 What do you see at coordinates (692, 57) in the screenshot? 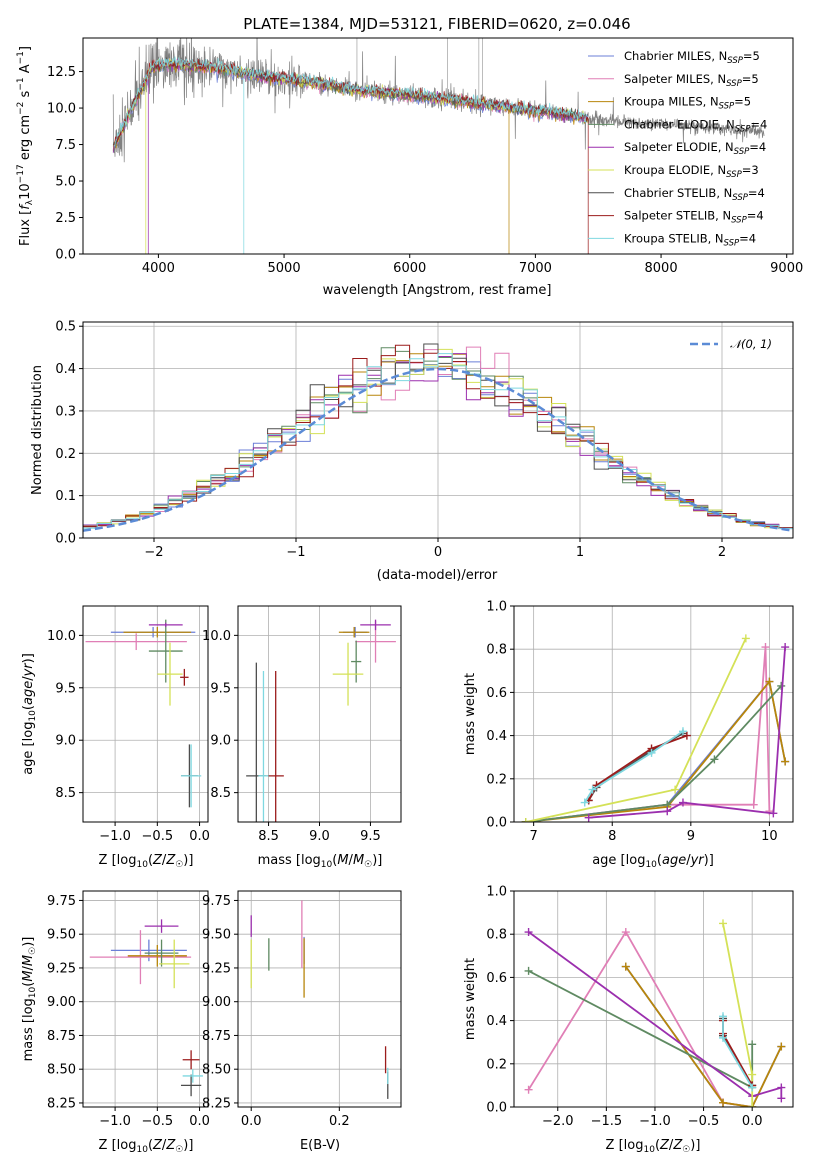
I see `legend-label: Chabrier MILES, NSSP=5` at bounding box center [692, 57].